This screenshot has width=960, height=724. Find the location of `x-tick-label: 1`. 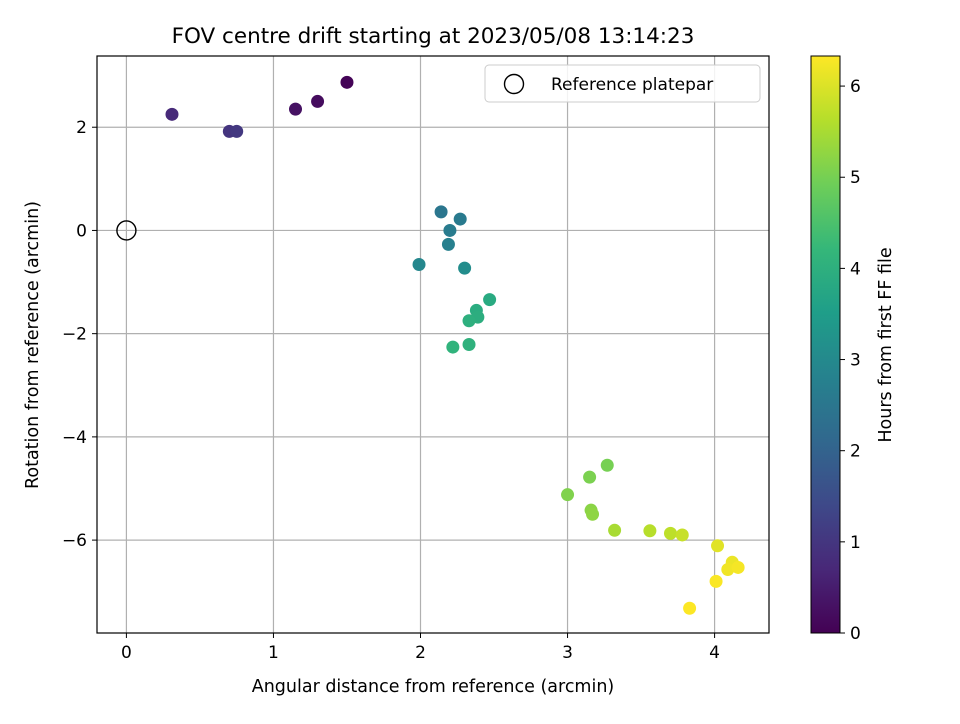

x-tick-label: 1 is located at coordinates (273, 653).